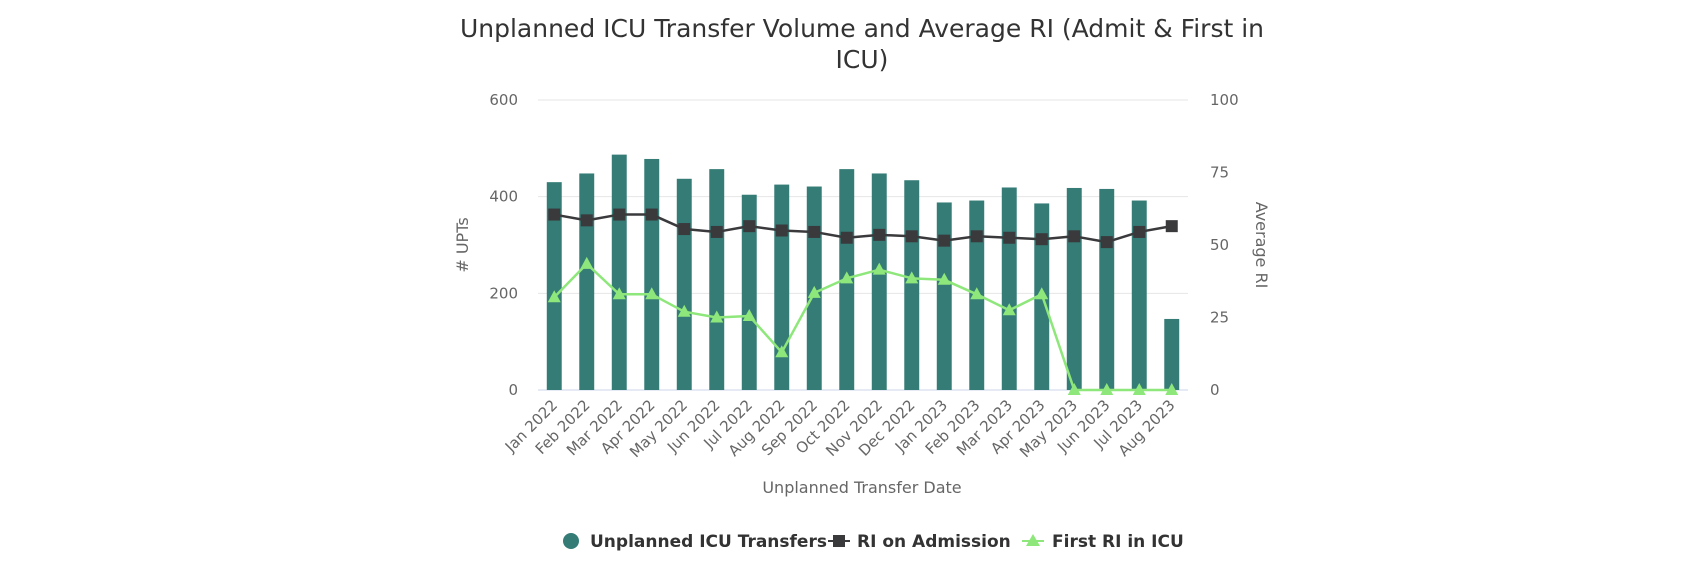 The height and width of the screenshot is (582, 1700). Describe the element at coordinates (839, 541) in the screenshot. I see `legend-square-icon` at that location.